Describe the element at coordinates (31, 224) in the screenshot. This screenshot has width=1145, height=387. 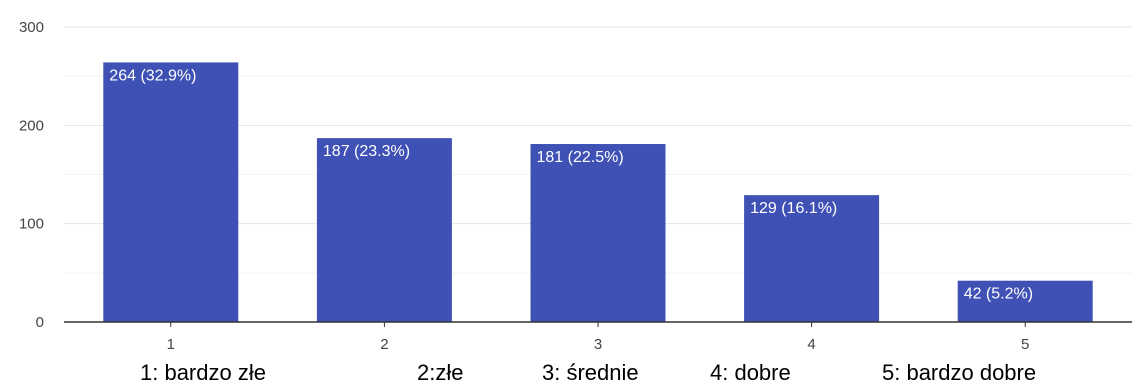
I see `y-tick-label: 100` at that location.